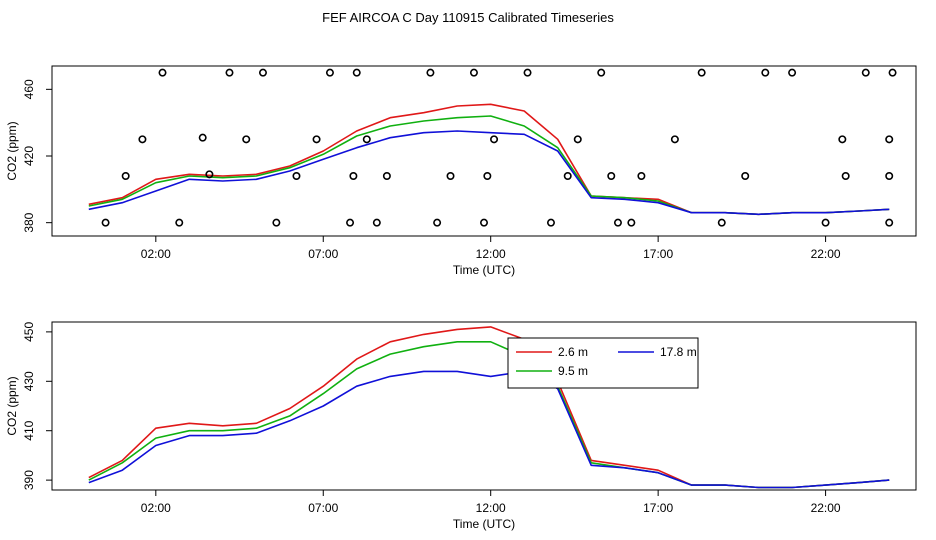  What do you see at coordinates (29, 430) in the screenshot?
I see `y-tick-label: 410` at bounding box center [29, 430].